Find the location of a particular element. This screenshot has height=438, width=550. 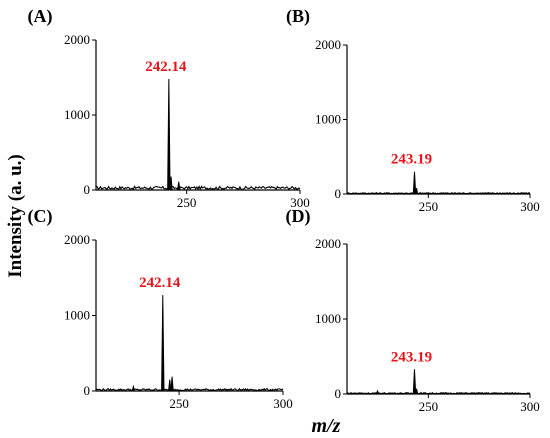

y-axis-label: Intensity (a. u.) is located at coordinates (15, 216).